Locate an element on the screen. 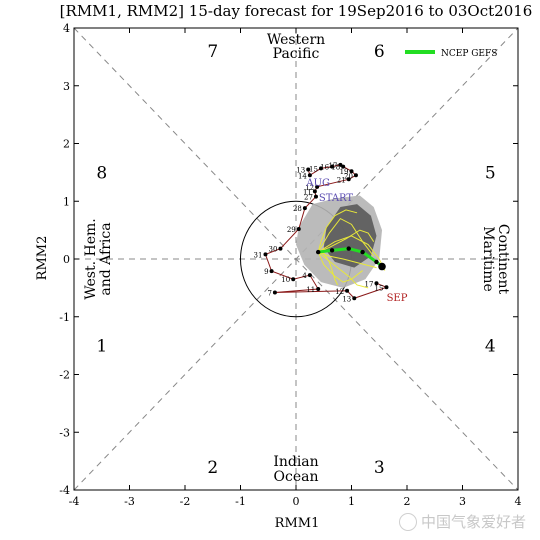 This screenshot has width=540, height=540. x-tick-label: 4 is located at coordinates (518, 501).